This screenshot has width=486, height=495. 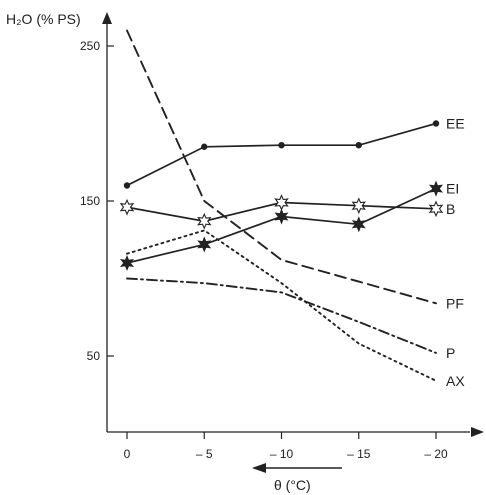 What do you see at coordinates (204, 454) in the screenshot?
I see `x-tick-label: – 5` at bounding box center [204, 454].